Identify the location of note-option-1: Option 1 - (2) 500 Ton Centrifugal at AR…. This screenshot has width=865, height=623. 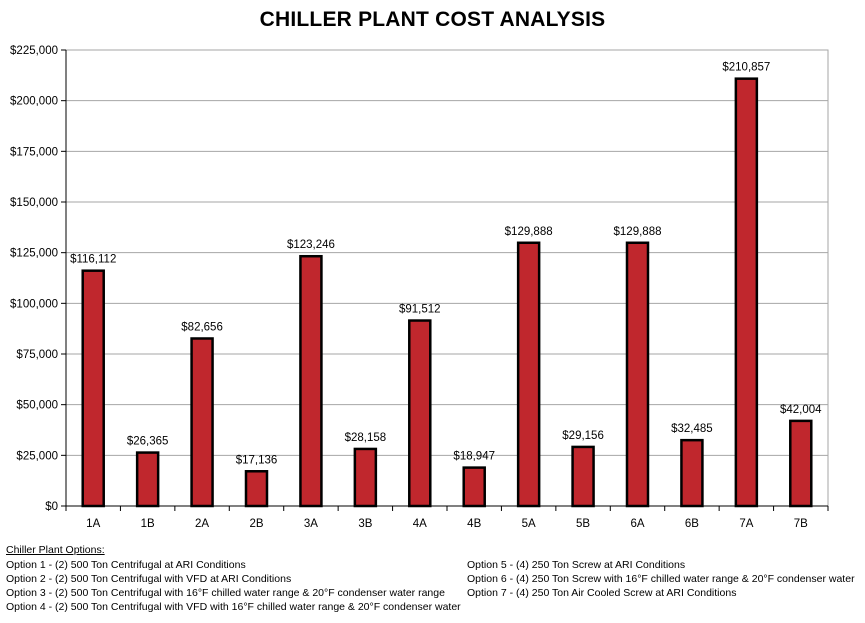
(126, 564).